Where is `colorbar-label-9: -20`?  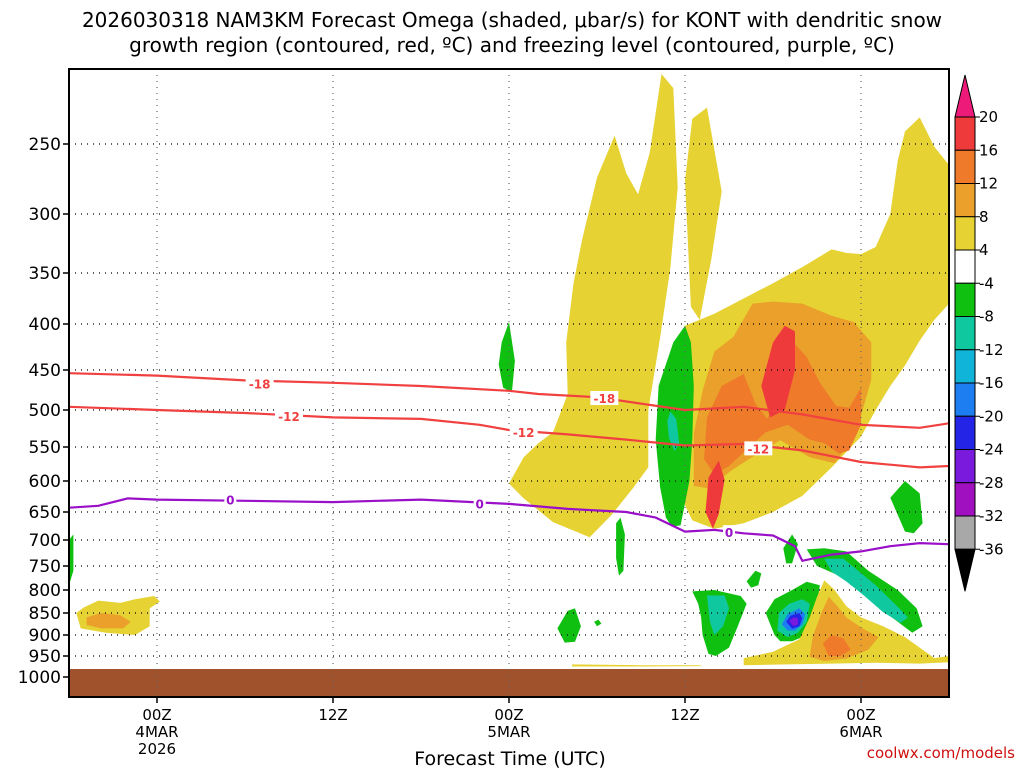 colorbar-label-9: -20 is located at coordinates (991, 416).